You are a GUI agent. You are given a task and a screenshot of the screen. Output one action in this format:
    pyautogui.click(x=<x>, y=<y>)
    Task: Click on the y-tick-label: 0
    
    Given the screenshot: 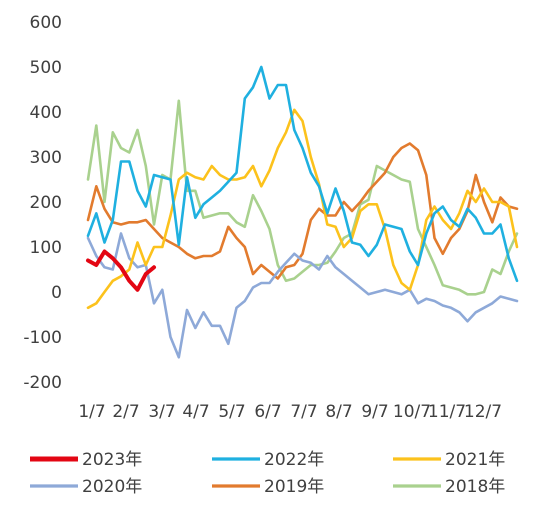 What is the action you would take?
    pyautogui.click(x=56, y=293)
    